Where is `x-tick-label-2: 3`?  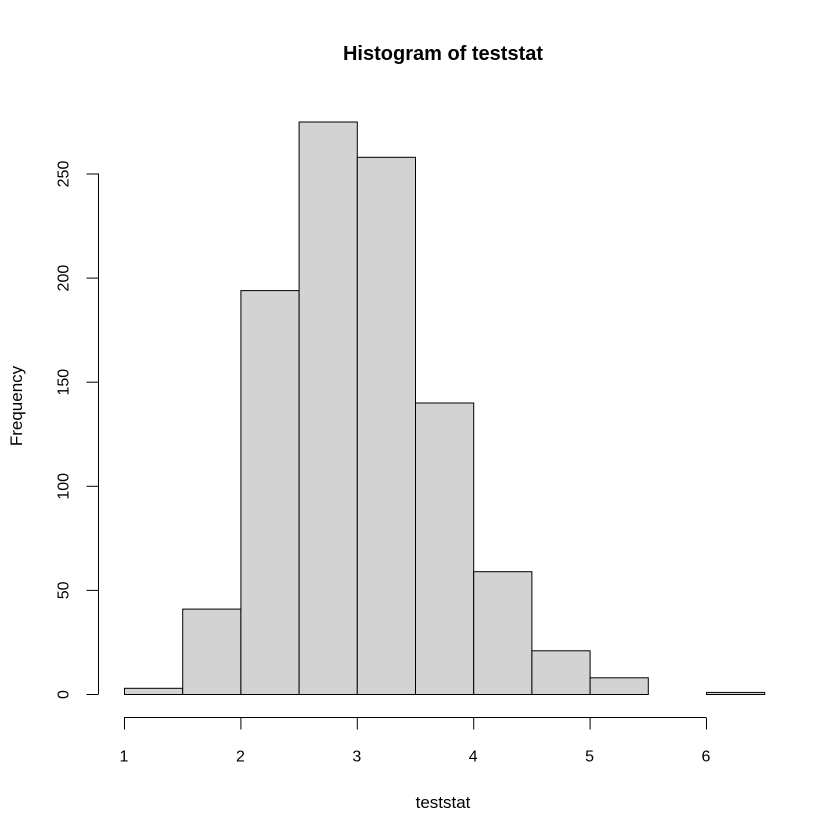 x-tick-label-2: 3 is located at coordinates (356, 757).